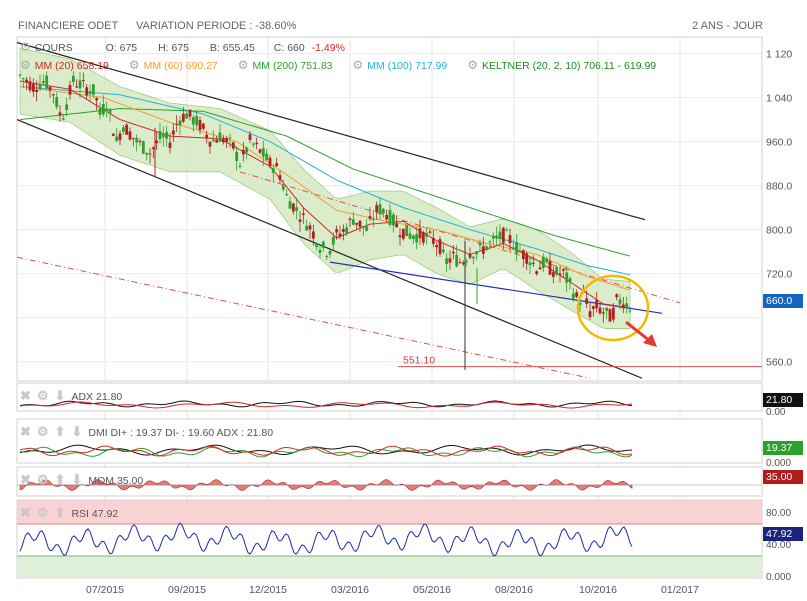  I want to click on x-tick-label: 12/2015, so click(268, 590).